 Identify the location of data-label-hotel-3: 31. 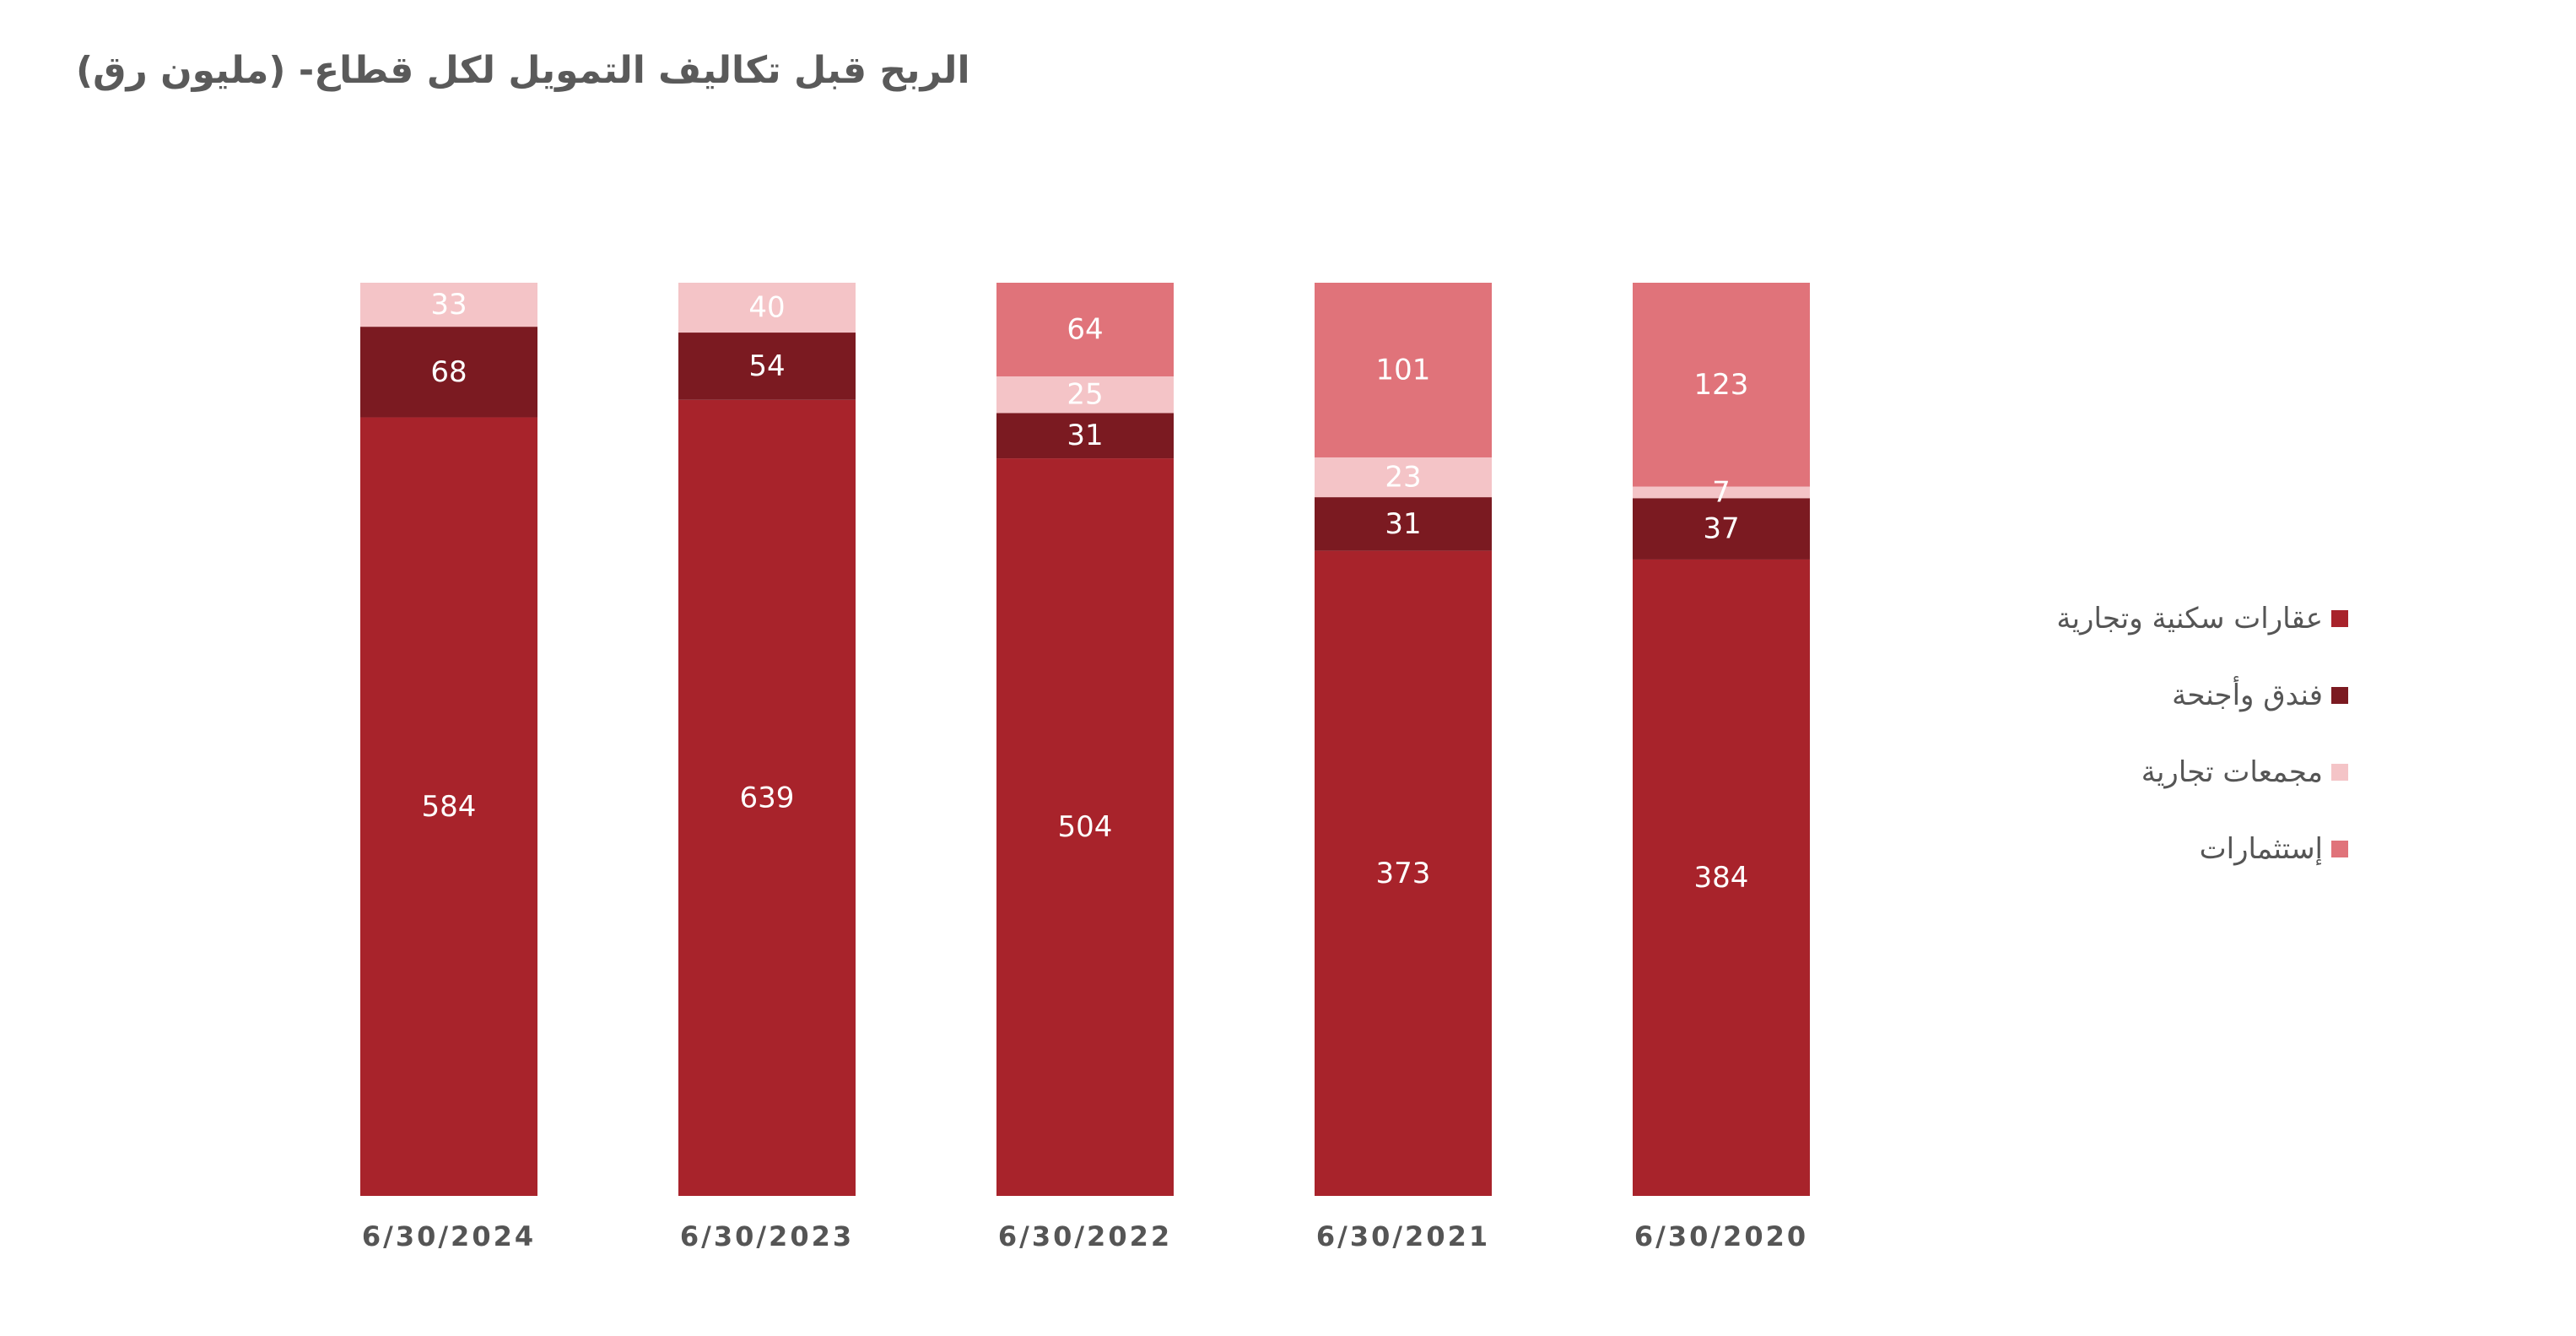
(1085, 435).